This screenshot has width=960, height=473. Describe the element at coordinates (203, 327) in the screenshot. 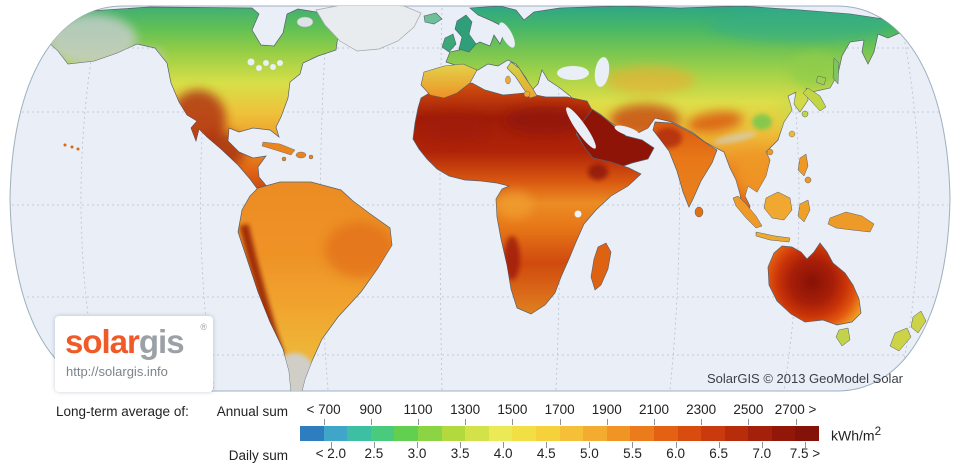

I see `registered-mark: ®` at that location.